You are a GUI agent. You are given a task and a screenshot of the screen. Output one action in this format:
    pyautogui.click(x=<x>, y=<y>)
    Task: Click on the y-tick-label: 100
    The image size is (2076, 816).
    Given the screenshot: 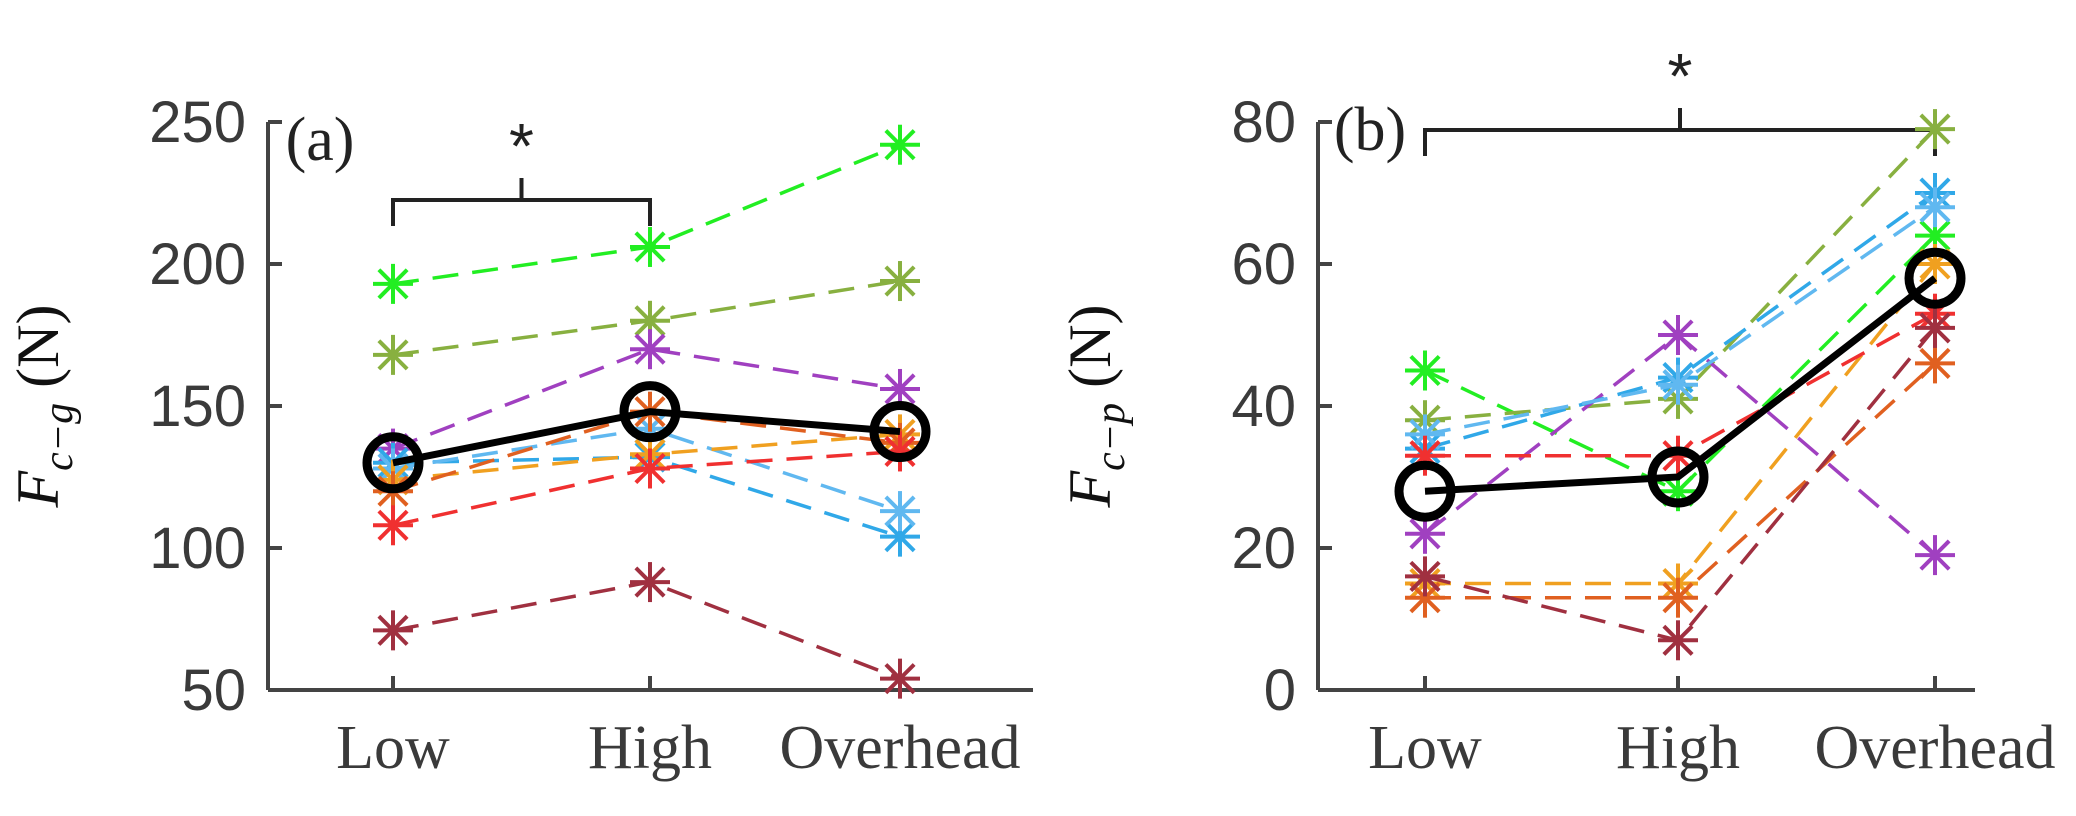 What is the action you would take?
    pyautogui.click(x=197, y=548)
    